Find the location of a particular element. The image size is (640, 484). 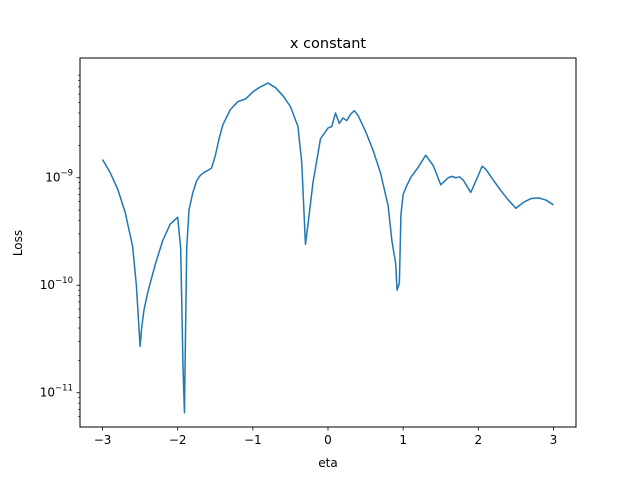

x-tick-label: 3 is located at coordinates (554, 440).